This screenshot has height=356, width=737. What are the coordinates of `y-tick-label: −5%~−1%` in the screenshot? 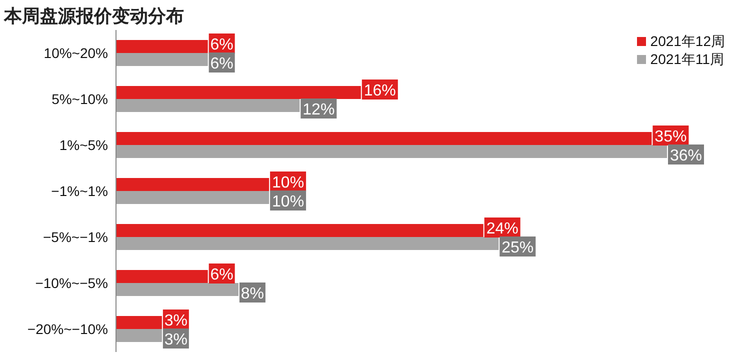 It's located at (75, 236).